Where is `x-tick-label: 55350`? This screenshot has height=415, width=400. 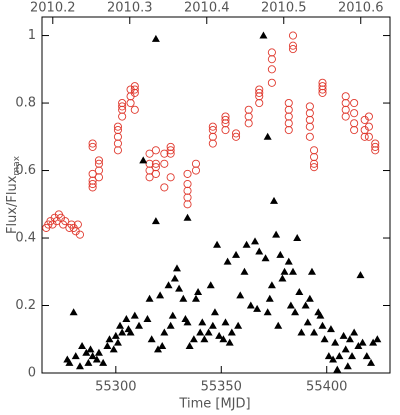
x-tick-label: 55350 is located at coordinates (221, 387).